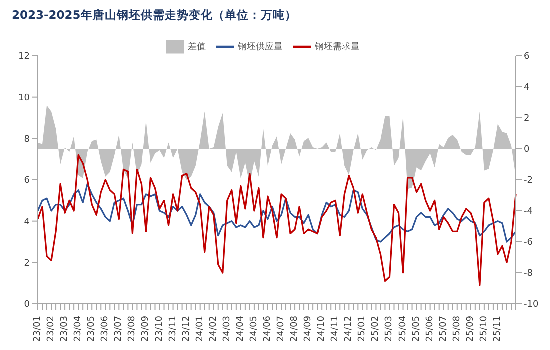 The height and width of the screenshot is (350, 550). Describe the element at coordinates (527, 88) in the screenshot. I see `y2-tick-label: 4` at that location.